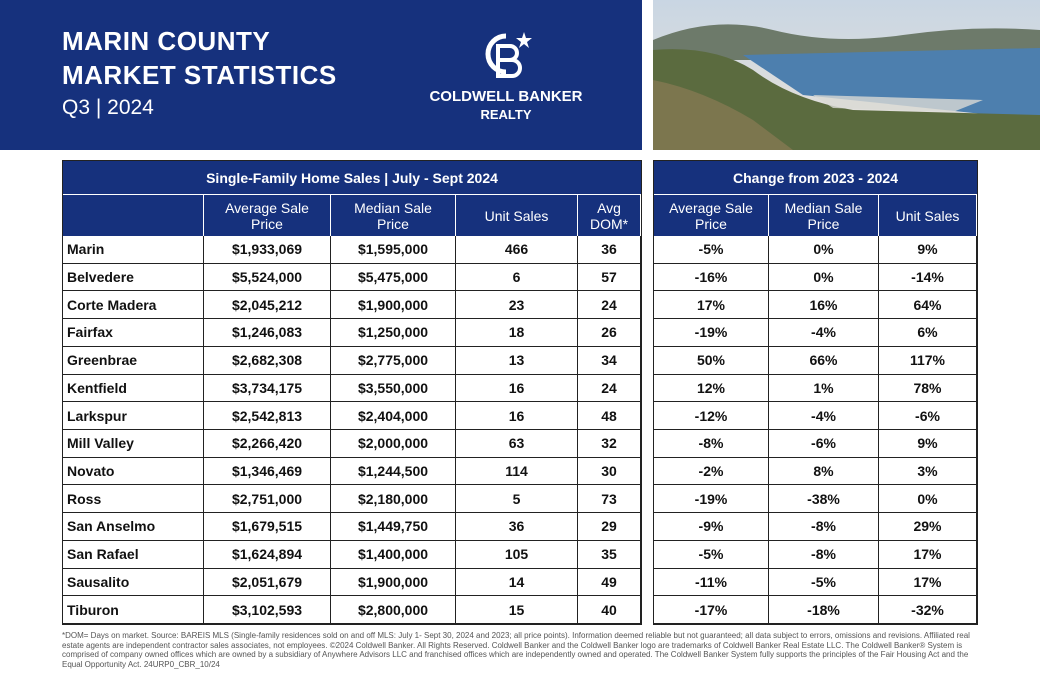 The width and height of the screenshot is (1040, 674). Describe the element at coordinates (393, 471) in the screenshot. I see `table-cell: $1,244,500` at that location.